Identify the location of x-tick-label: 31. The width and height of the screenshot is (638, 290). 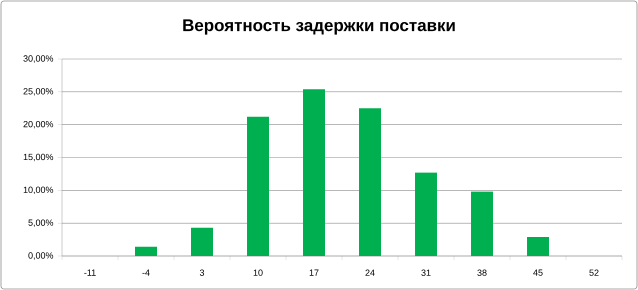
(426, 273).